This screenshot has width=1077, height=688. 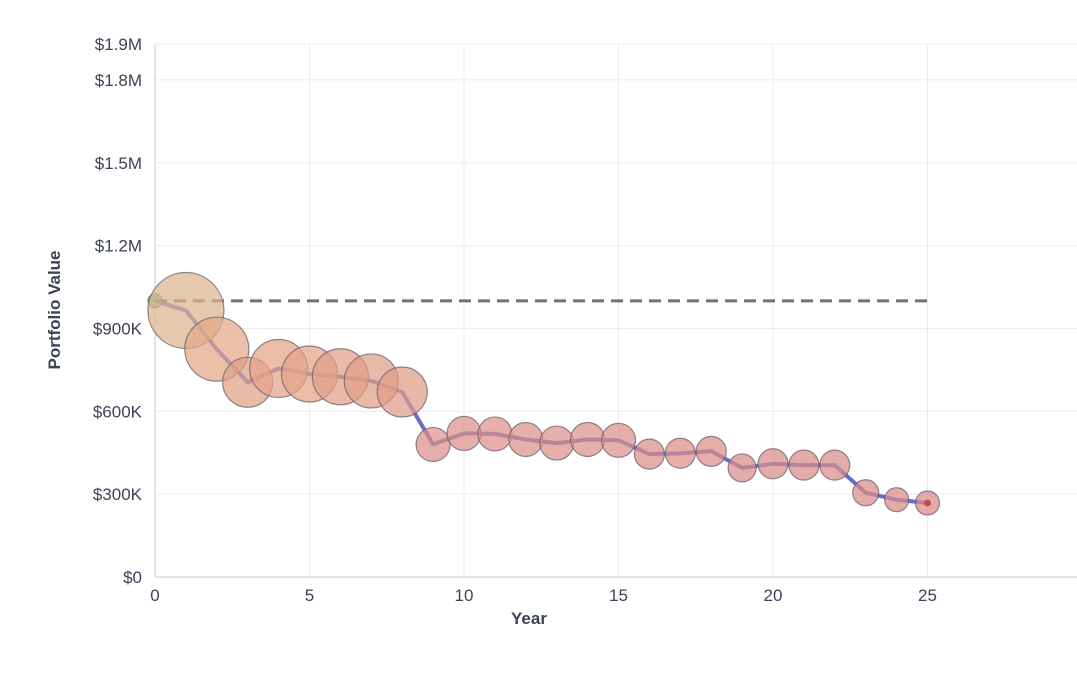 I want to click on y-tick-label: $1.8M, so click(x=118, y=80).